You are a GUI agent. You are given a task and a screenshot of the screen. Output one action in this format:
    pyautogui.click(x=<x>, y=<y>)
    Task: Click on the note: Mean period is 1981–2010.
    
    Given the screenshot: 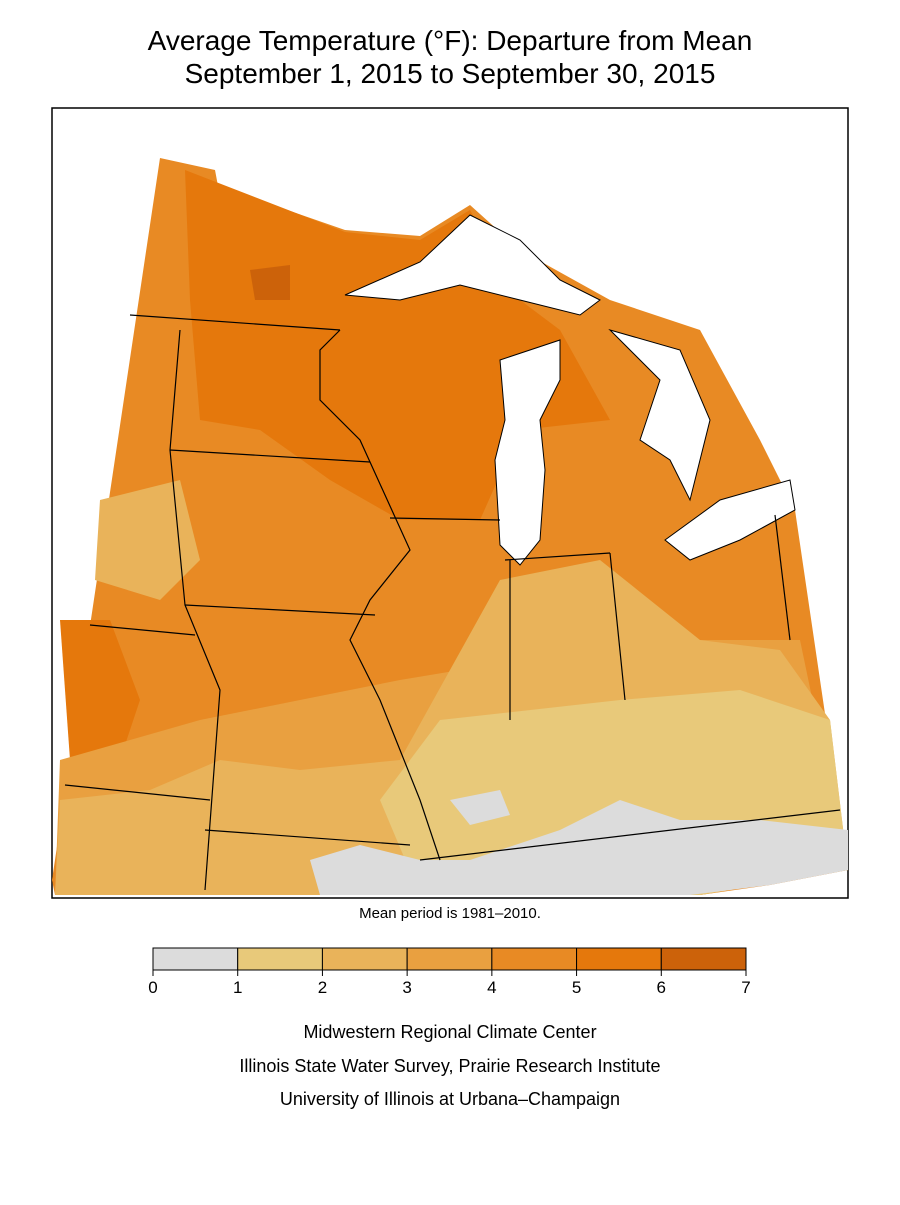 What is the action you would take?
    pyautogui.click(x=450, y=913)
    